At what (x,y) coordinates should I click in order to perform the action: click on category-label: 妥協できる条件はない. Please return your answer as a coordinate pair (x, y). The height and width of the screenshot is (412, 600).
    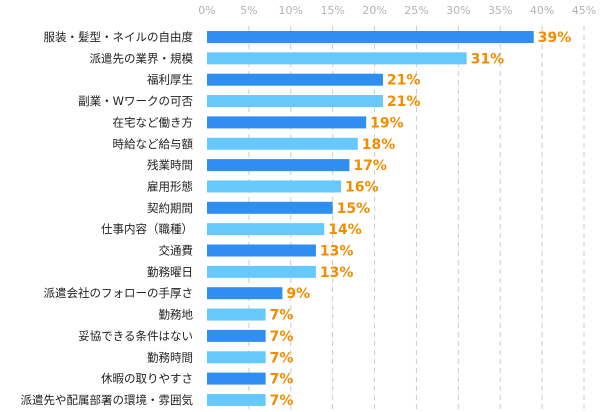
    Looking at the image, I should click on (135, 336).